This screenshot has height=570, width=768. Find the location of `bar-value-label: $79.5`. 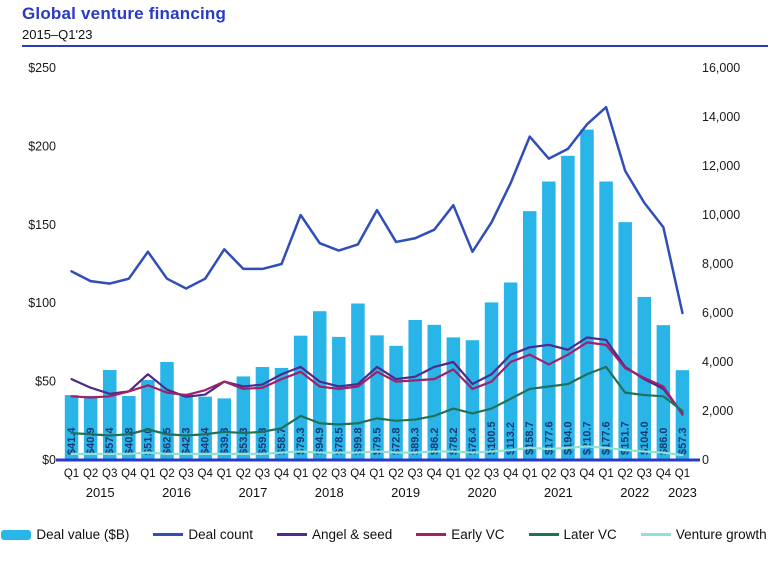

bar-value-label: $79.5 is located at coordinates (378, 441).